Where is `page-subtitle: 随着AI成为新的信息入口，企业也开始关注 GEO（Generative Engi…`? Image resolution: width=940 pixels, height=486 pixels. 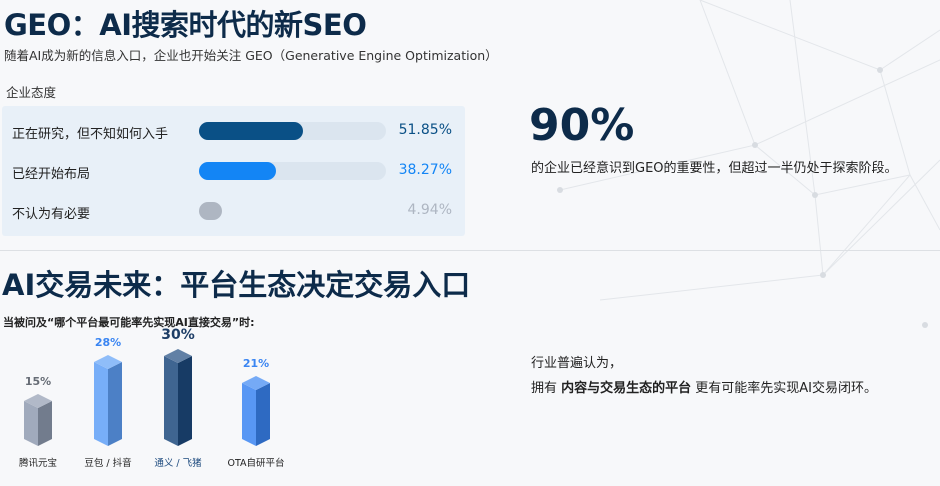 page-subtitle: 随着AI成为新的信息入口，企业也开始关注 GEO（Generative Engi… is located at coordinates (251, 55).